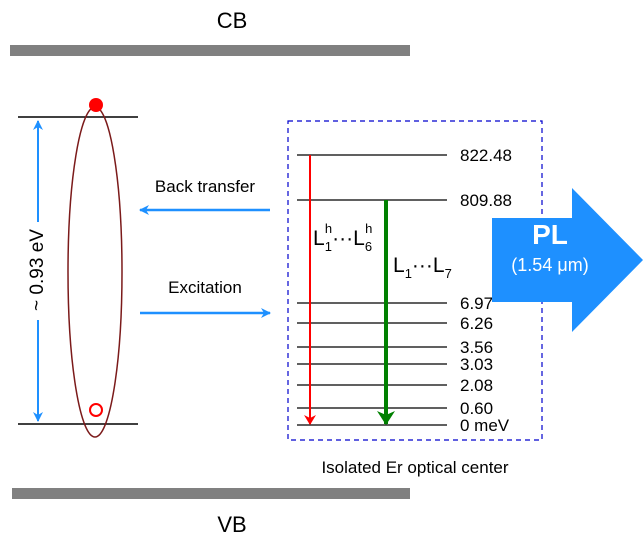 The height and width of the screenshot is (539, 643). What do you see at coordinates (486, 155) in the screenshot?
I see `level-label: 822.48` at bounding box center [486, 155].